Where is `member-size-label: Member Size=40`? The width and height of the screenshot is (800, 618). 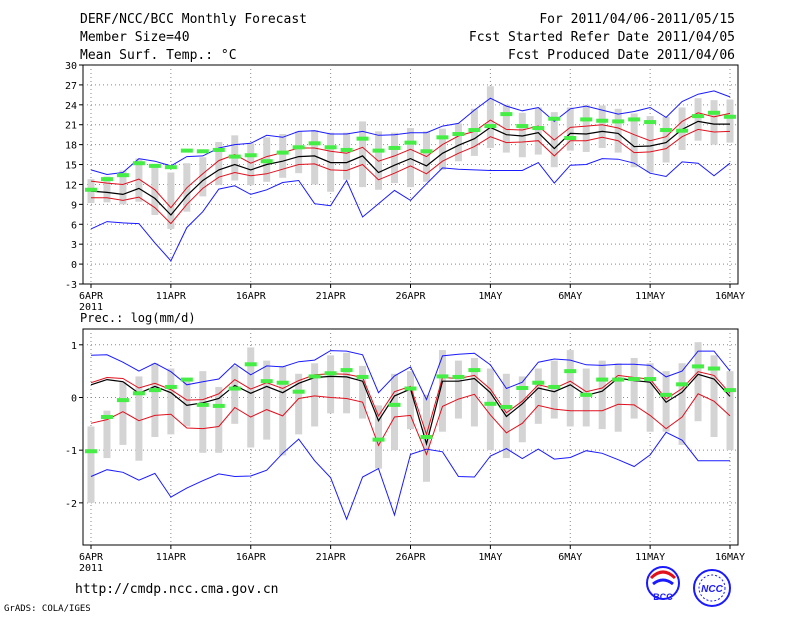
member-size-label: Member Size=40 is located at coordinates (135, 37).